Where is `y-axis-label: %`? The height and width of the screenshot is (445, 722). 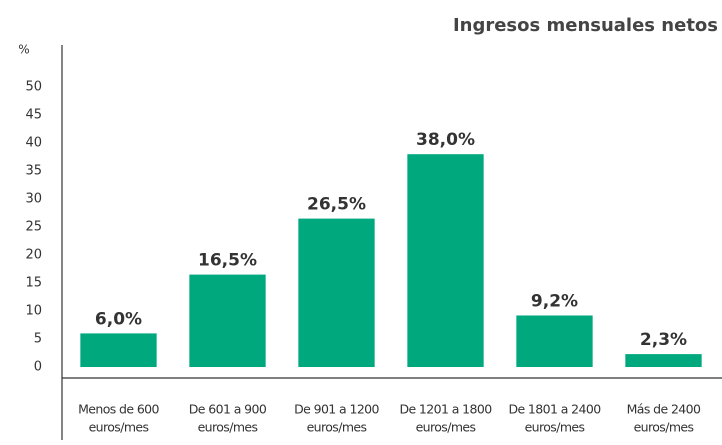 y-axis-label: % is located at coordinates (23, 50).